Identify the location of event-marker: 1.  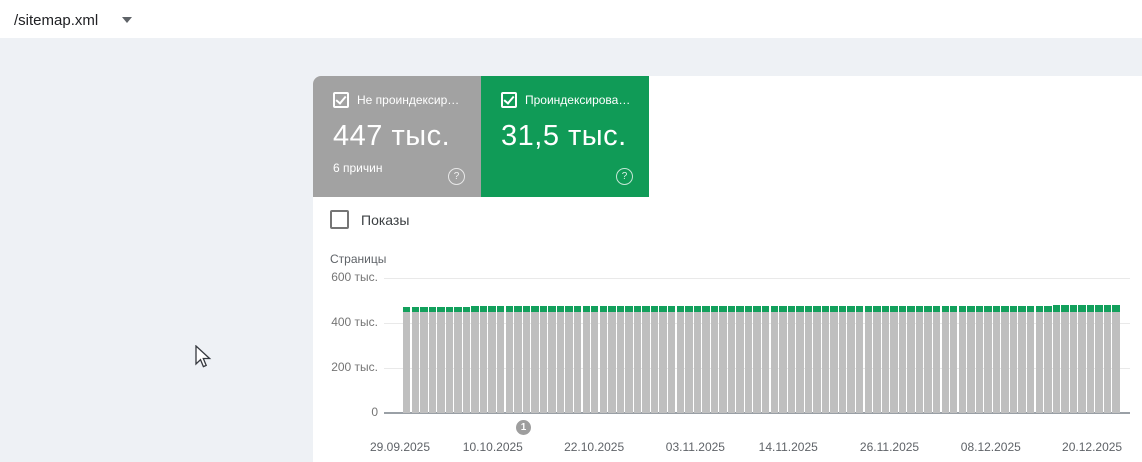
(523, 427).